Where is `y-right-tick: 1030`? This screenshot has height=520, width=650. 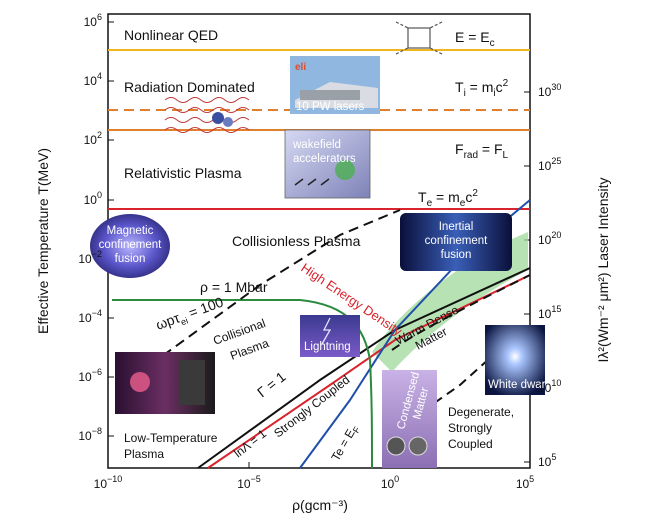 y-right-tick: 1030 is located at coordinates (549, 90).